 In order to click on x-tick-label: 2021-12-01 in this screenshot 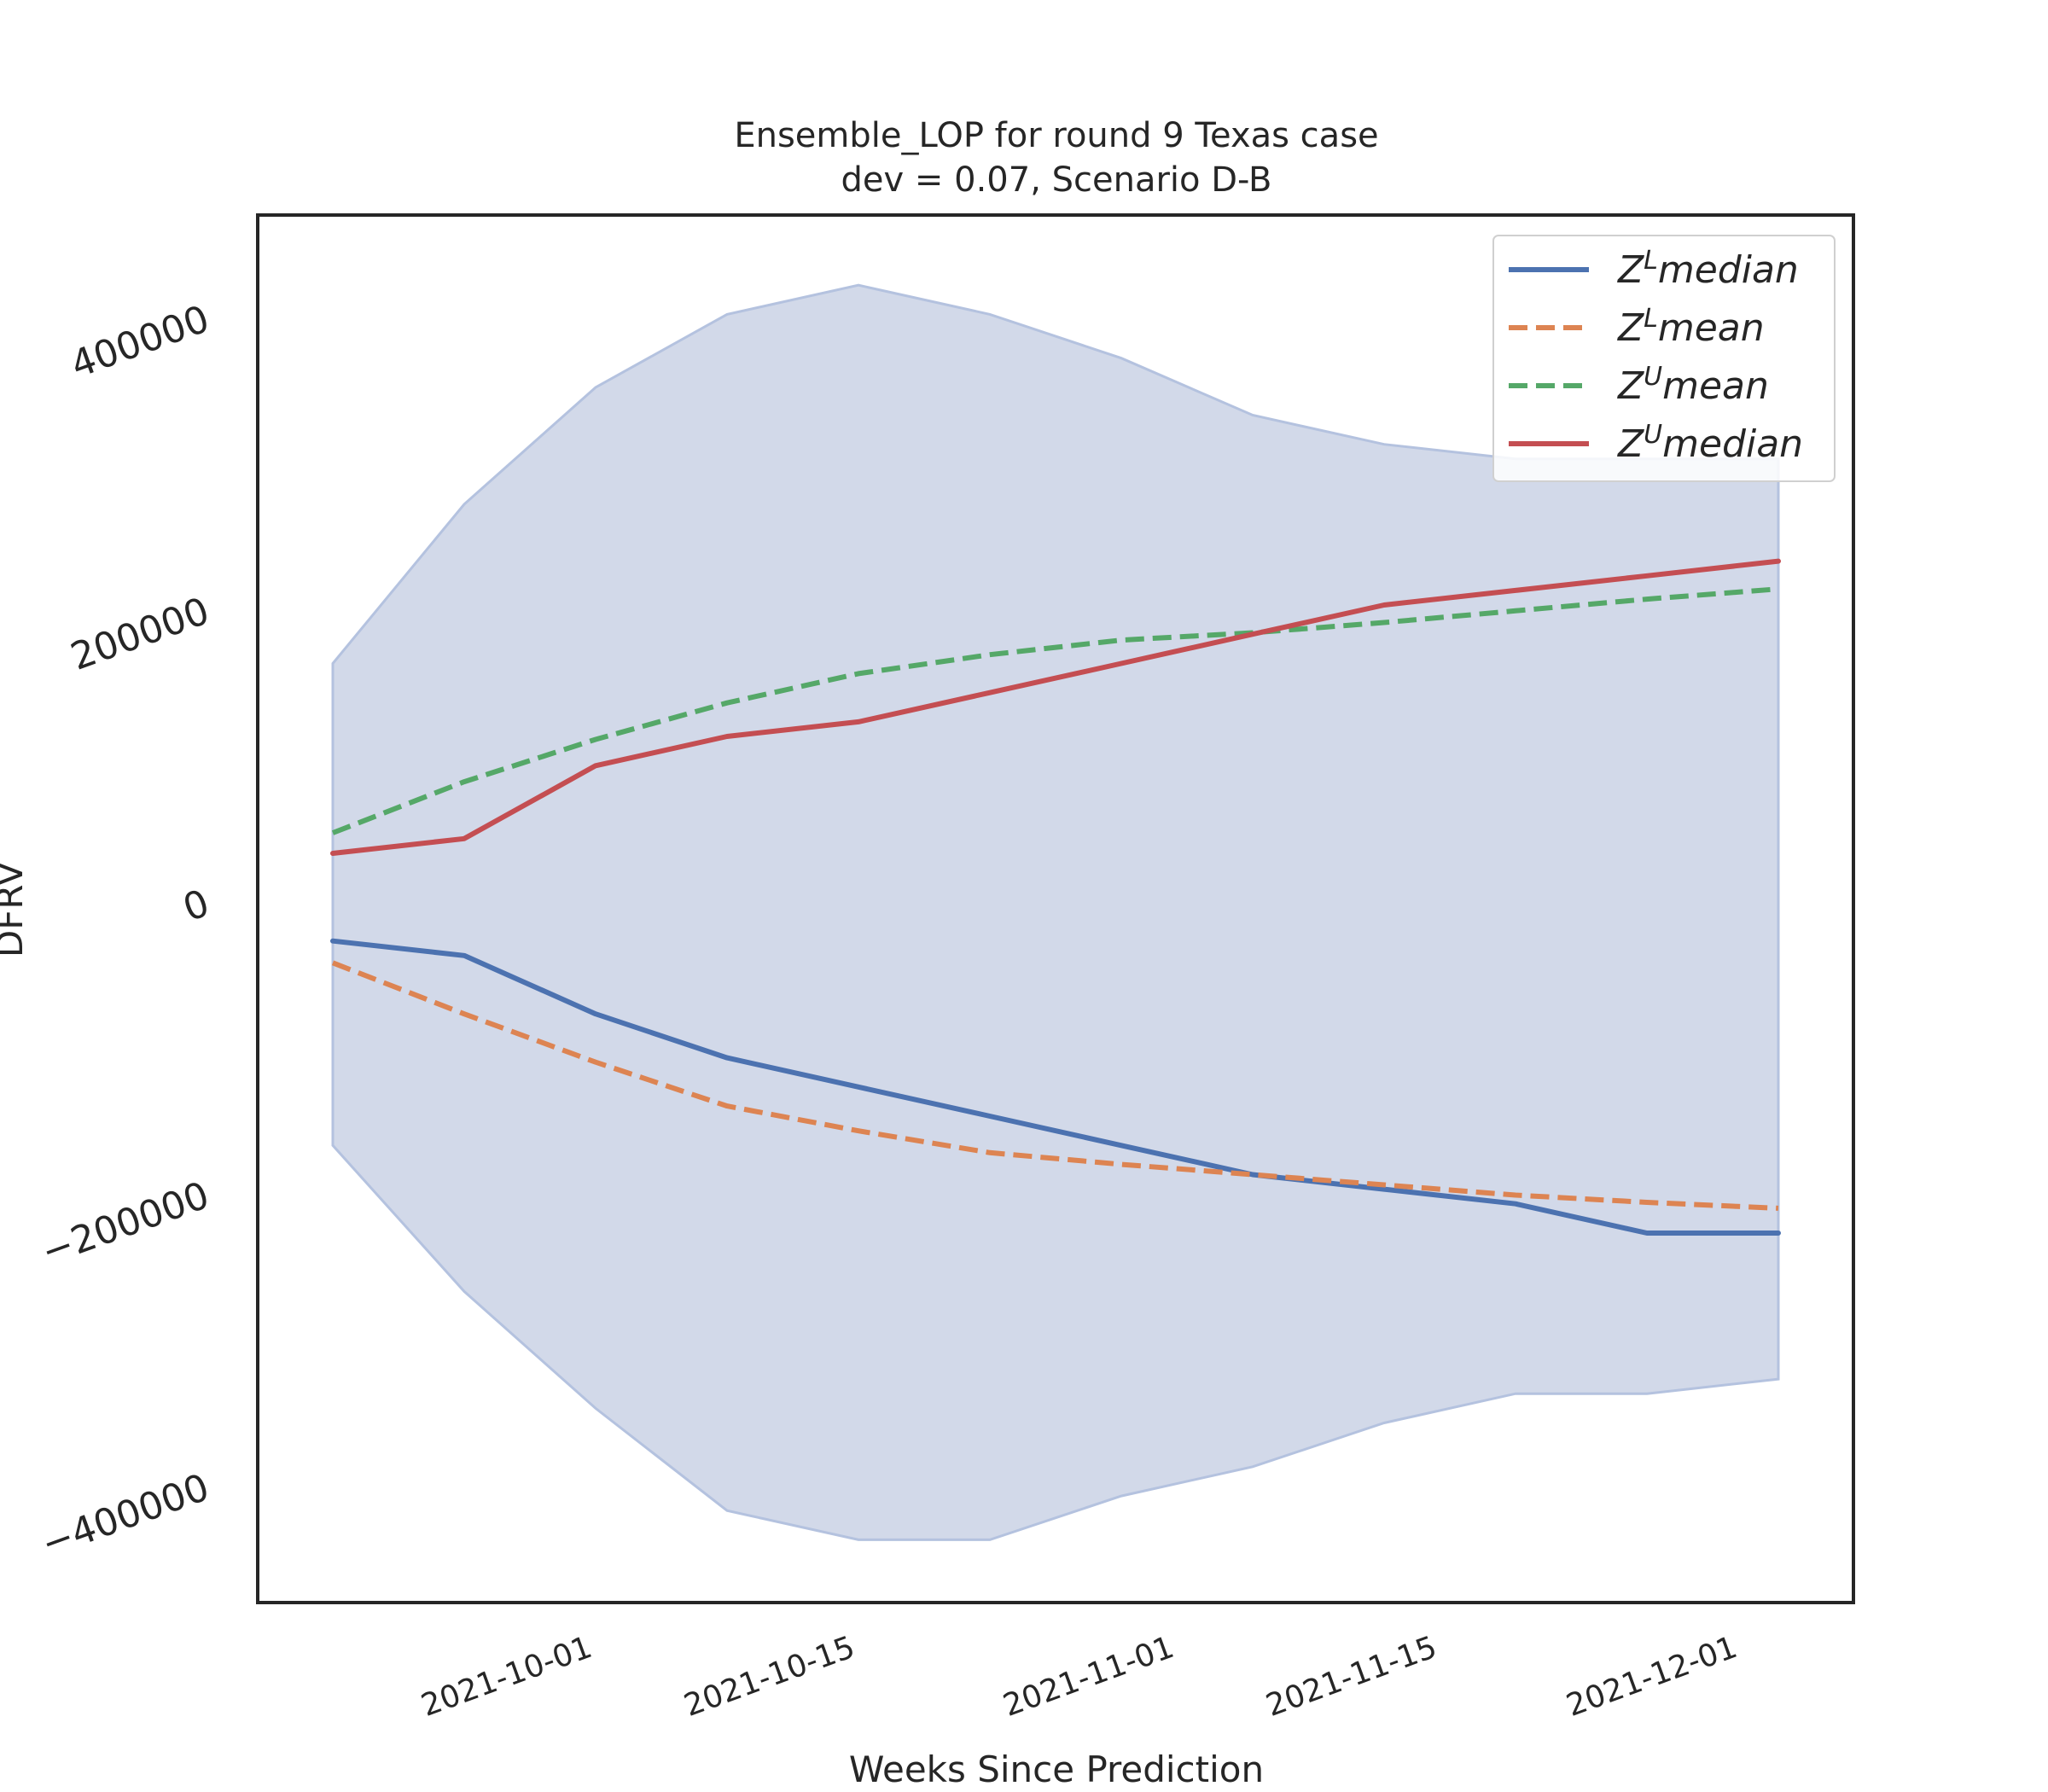, I will do `click(1652, 1677)`.